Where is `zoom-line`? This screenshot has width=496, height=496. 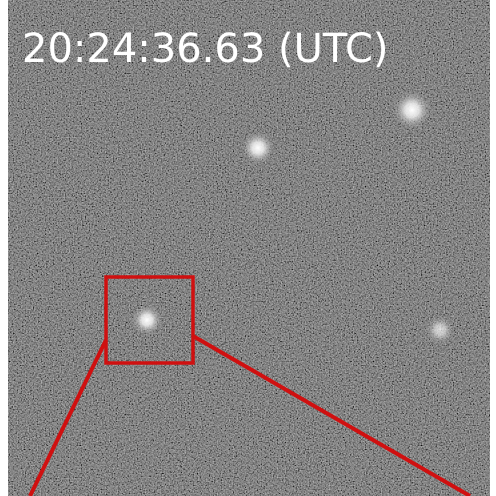 zoom-line is located at coordinates (68, 417).